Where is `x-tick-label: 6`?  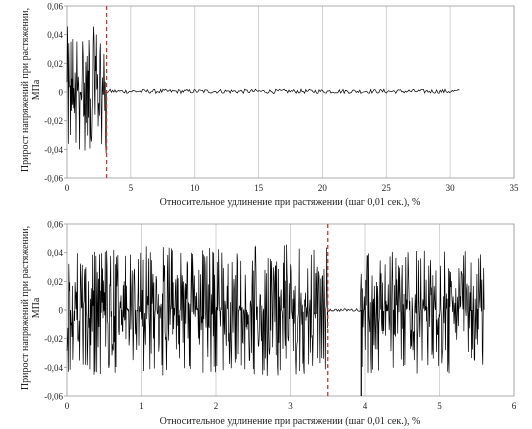 x-tick-label: 6 is located at coordinates (514, 406).